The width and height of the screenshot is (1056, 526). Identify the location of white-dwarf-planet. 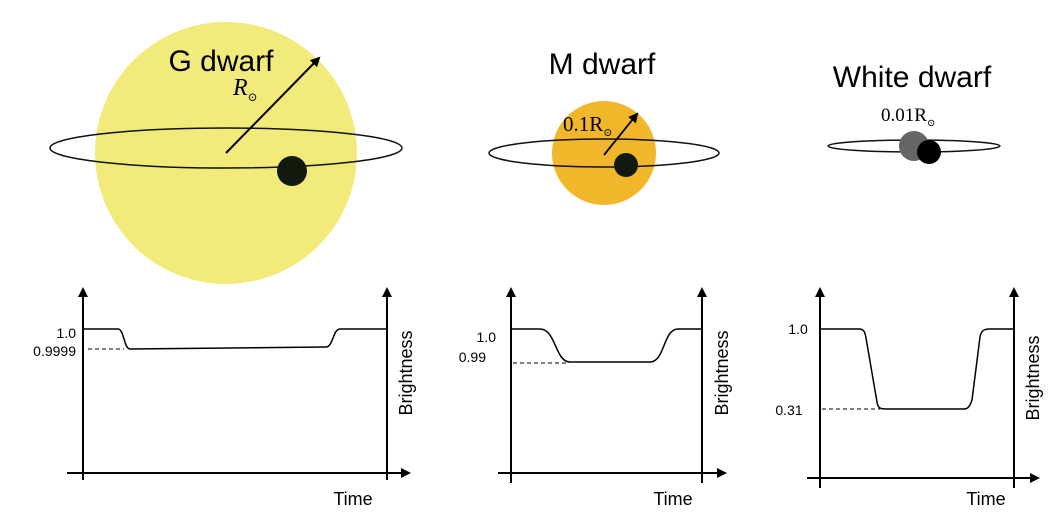
(929, 152).